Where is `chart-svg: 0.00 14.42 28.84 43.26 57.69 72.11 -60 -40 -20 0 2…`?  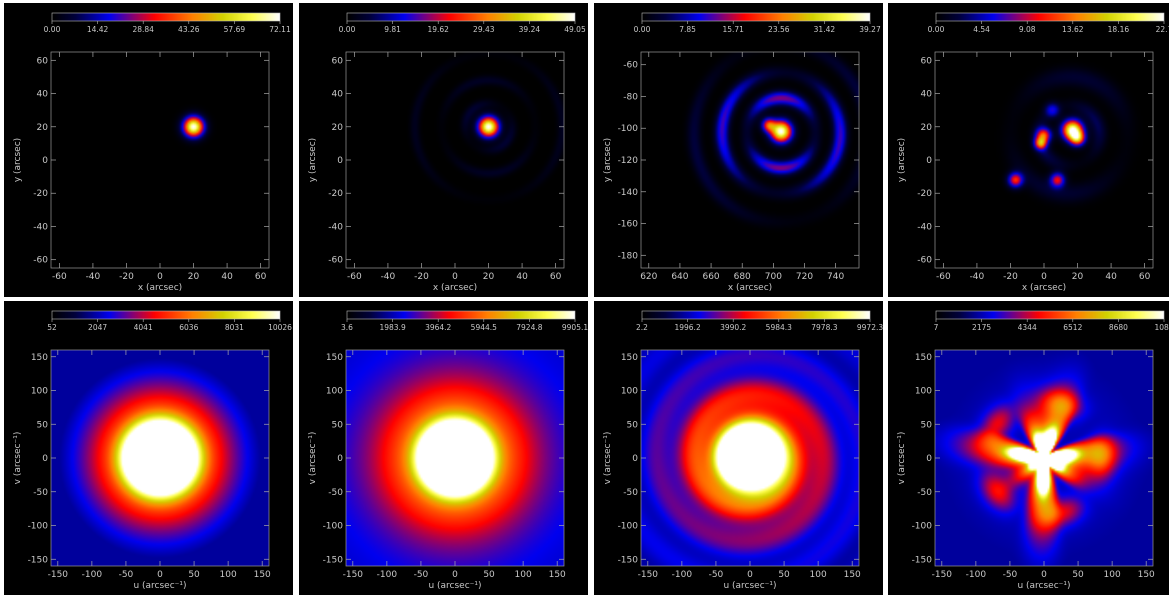
chart-svg: 0.00 14.42 28.84 43.26 57.69 72.11 -60 -40 -20 0 2… is located at coordinates (152, 152).